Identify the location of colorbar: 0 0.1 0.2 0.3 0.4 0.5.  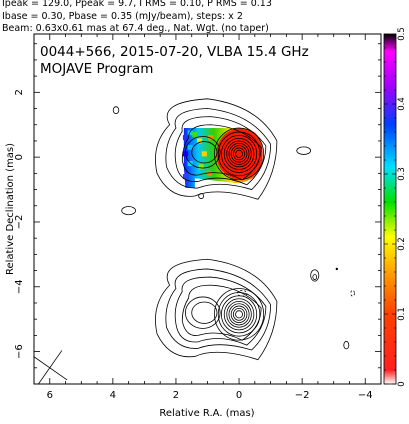
(395, 207).